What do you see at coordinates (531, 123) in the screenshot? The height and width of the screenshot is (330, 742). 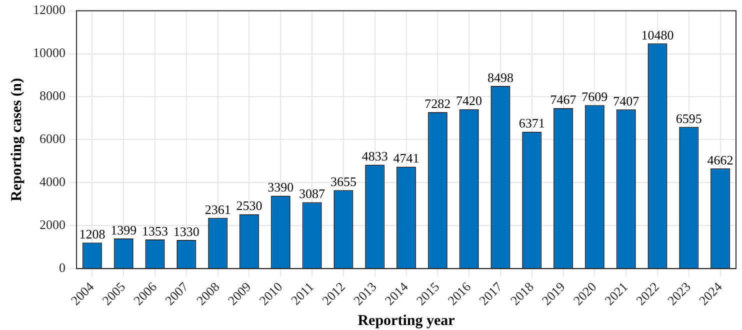 I see `data-label: 6371` at bounding box center [531, 123].